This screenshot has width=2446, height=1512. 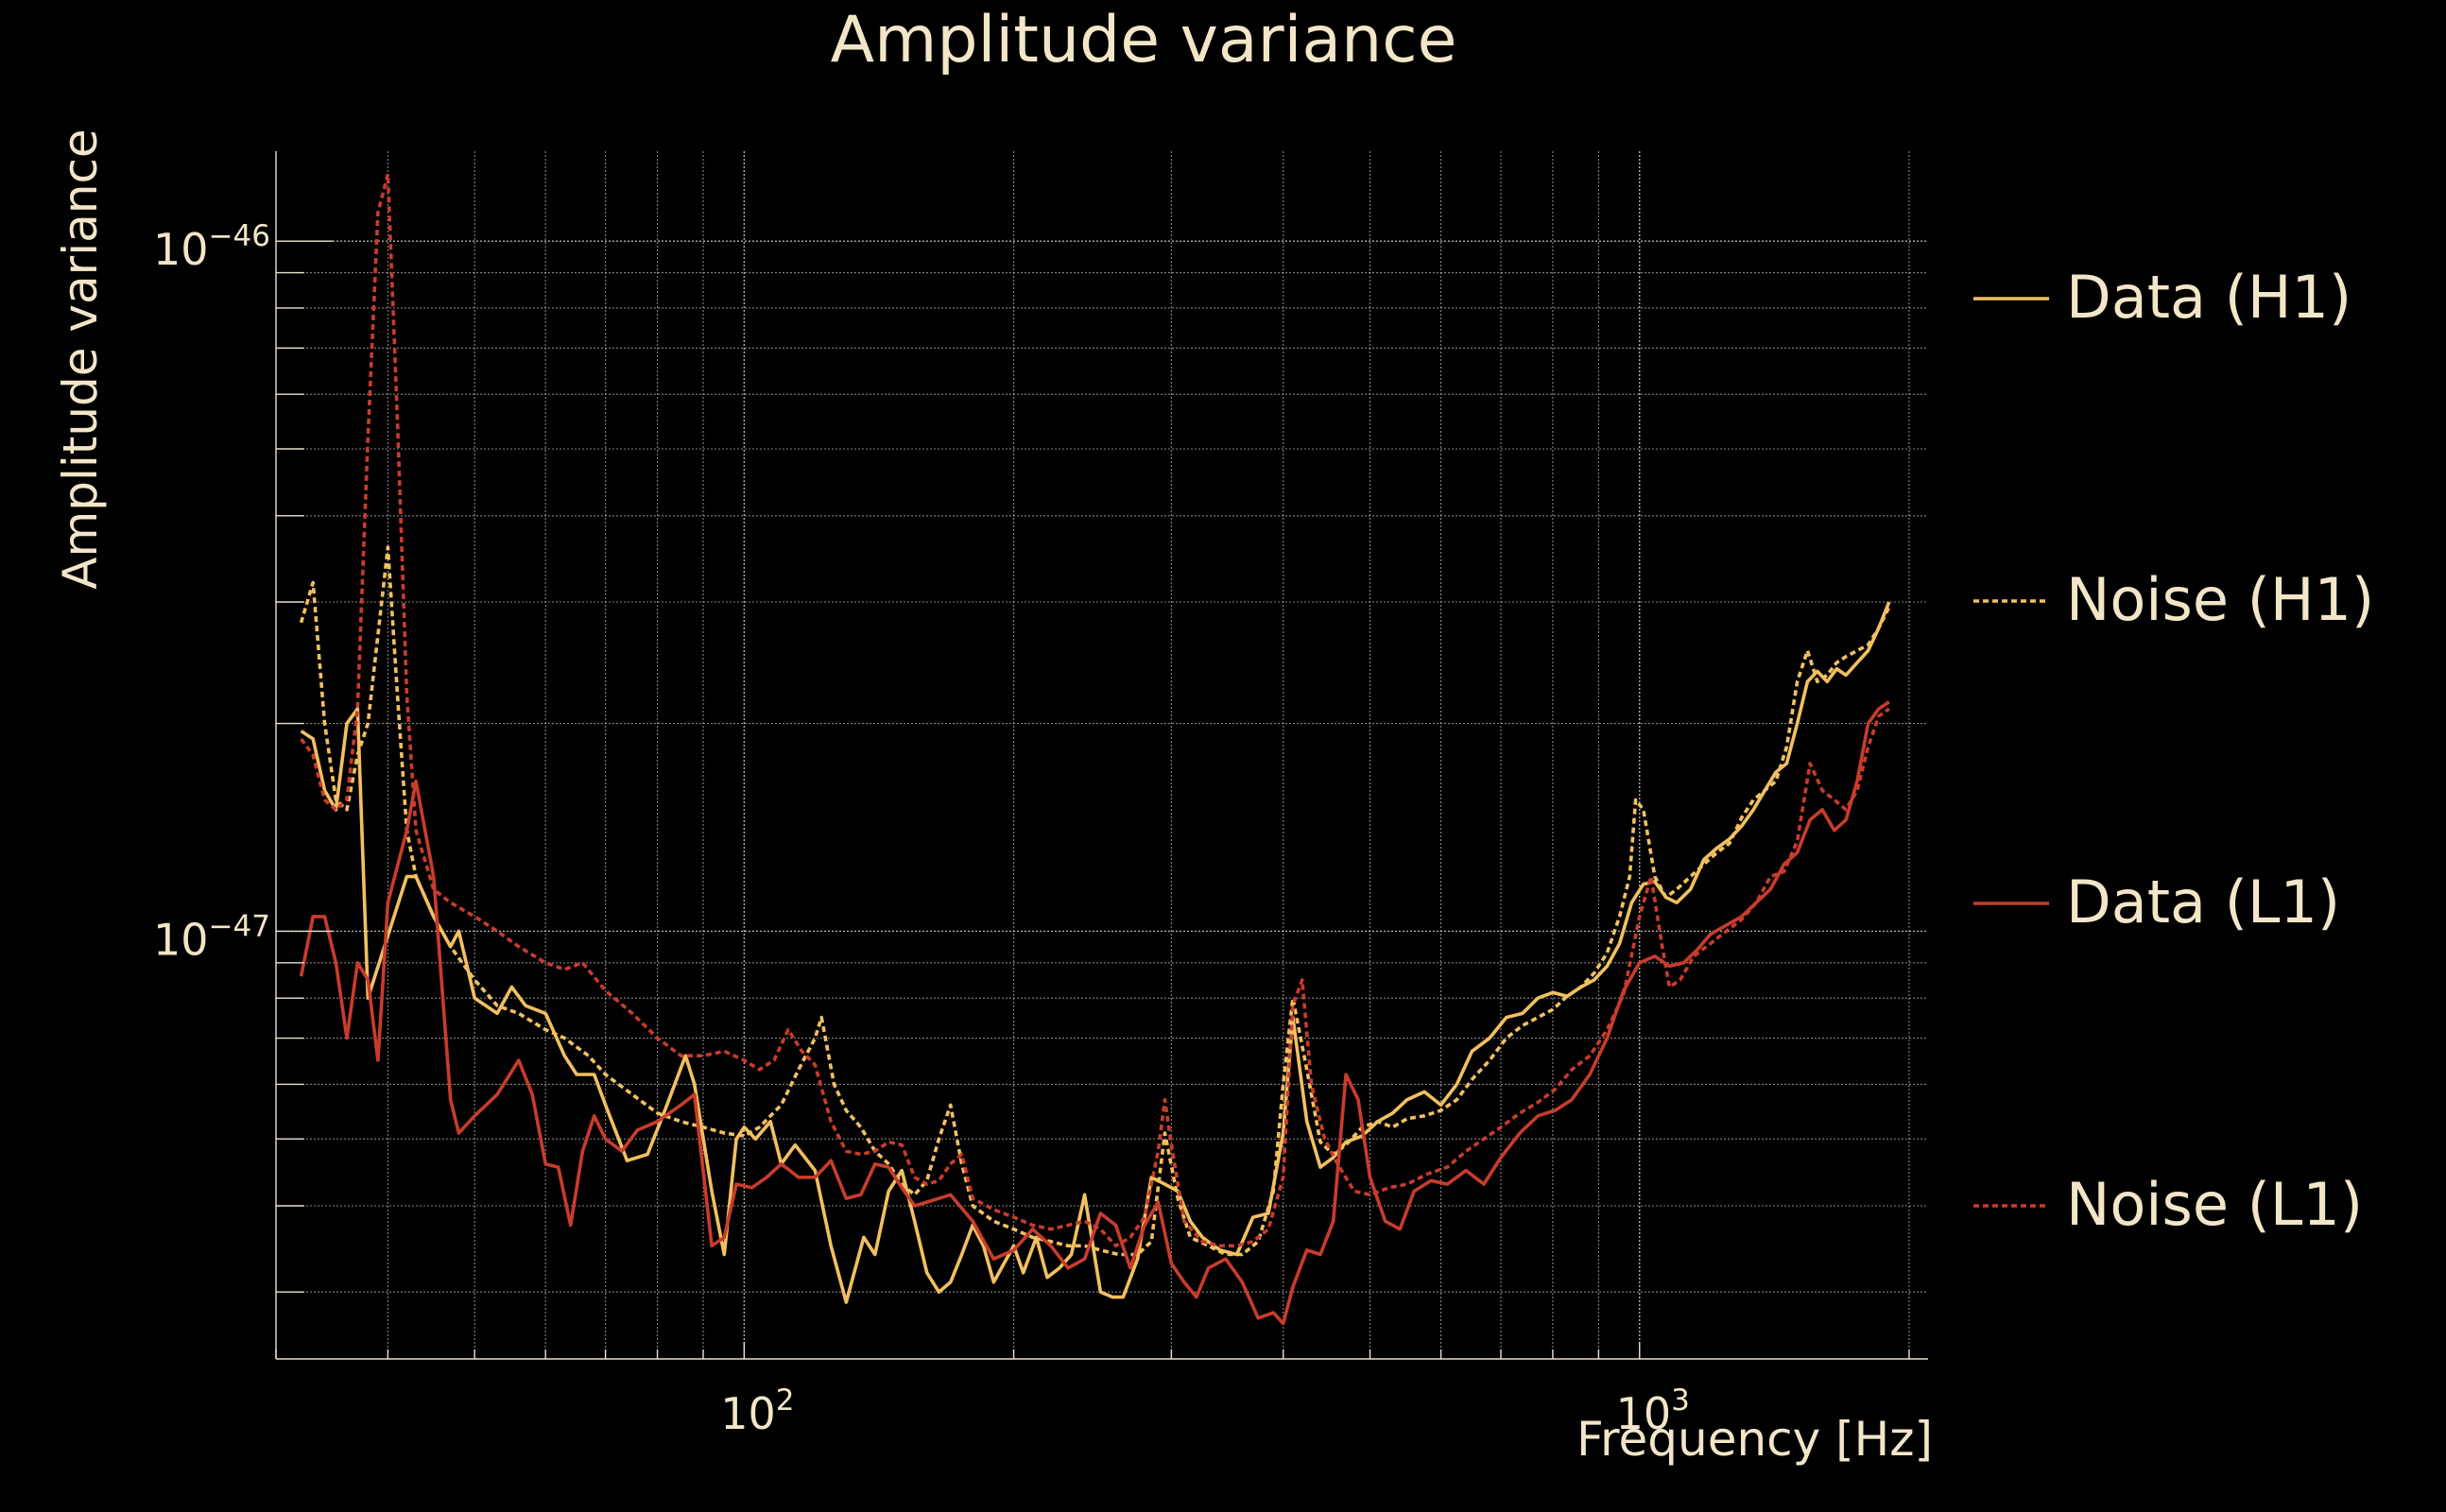 I want to click on legend: Data (H1) Noise (H1) Data (L1) Noise (L1), so click(x=2173, y=751).